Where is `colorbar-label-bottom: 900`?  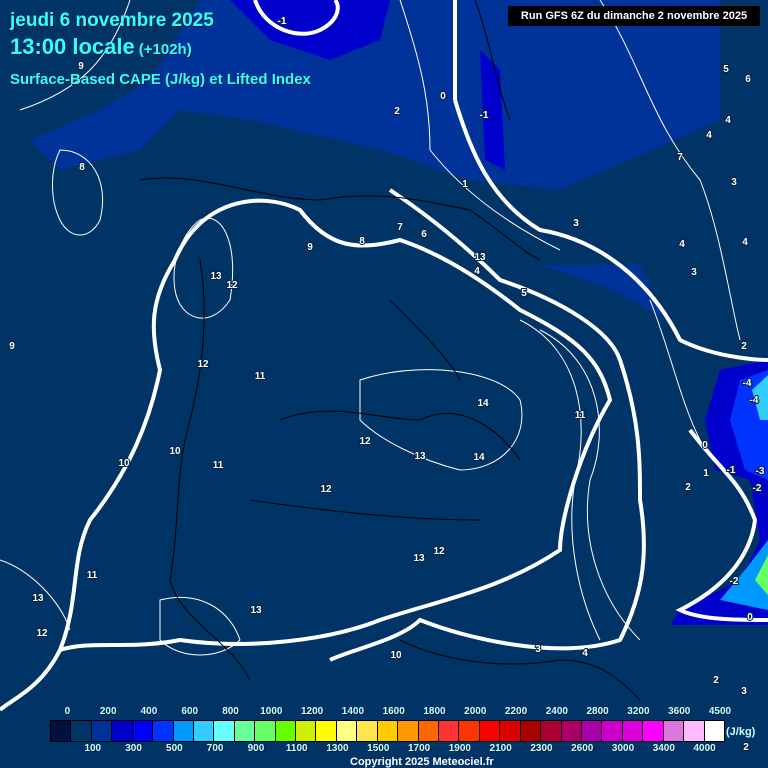 colorbar-label-bottom: 900 is located at coordinates (256, 748).